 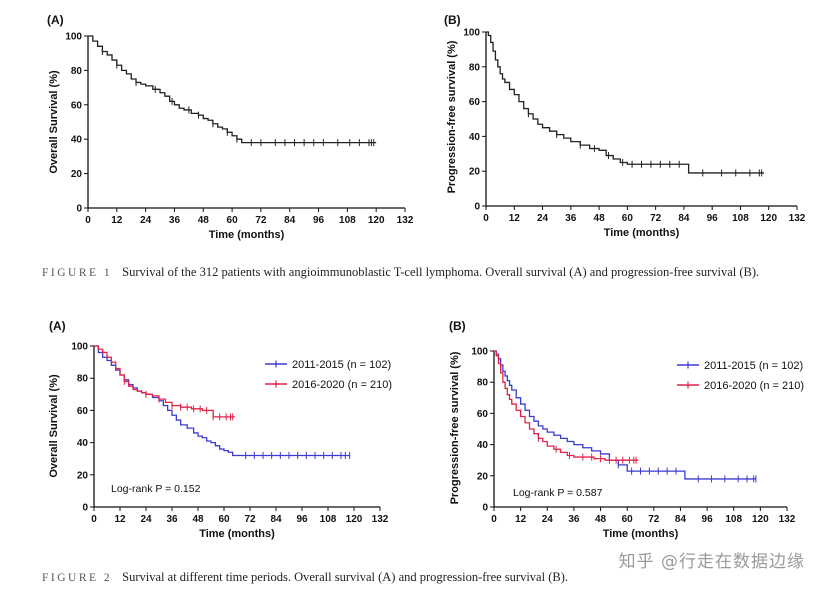 I want to click on legend-label: 2011-2015 (n = 102), so click(x=341, y=365).